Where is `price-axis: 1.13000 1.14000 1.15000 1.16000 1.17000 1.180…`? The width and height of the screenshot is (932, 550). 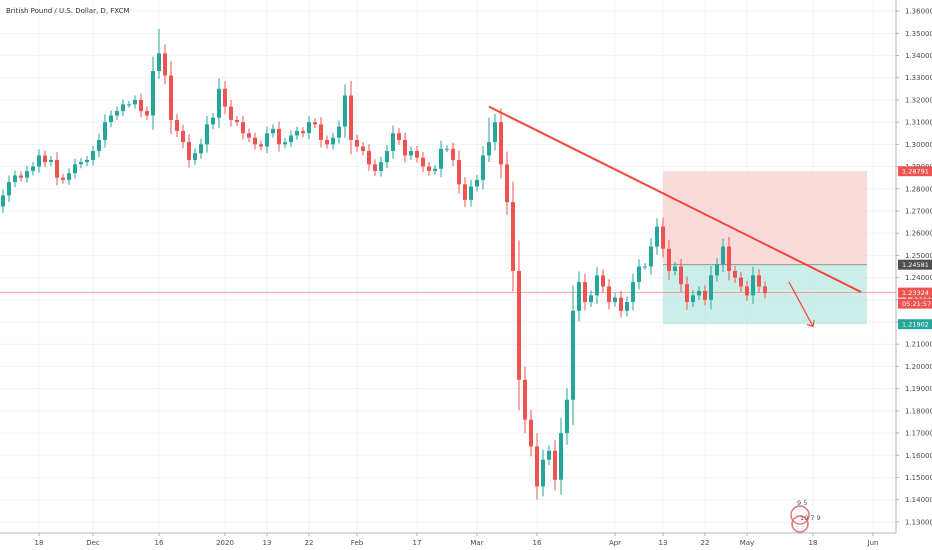
price-axis: 1.13000 1.14000 1.15000 1.16000 1.17000 1.180… is located at coordinates (914, 267).